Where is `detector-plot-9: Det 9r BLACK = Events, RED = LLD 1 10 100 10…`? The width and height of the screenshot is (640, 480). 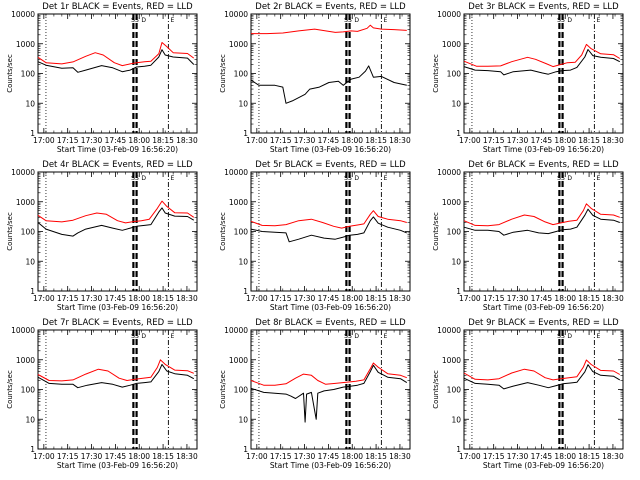
detector-plot-9: Det 9r BLACK = Events, RED = LLD 1 10 100 10… is located at coordinates (528, 394).